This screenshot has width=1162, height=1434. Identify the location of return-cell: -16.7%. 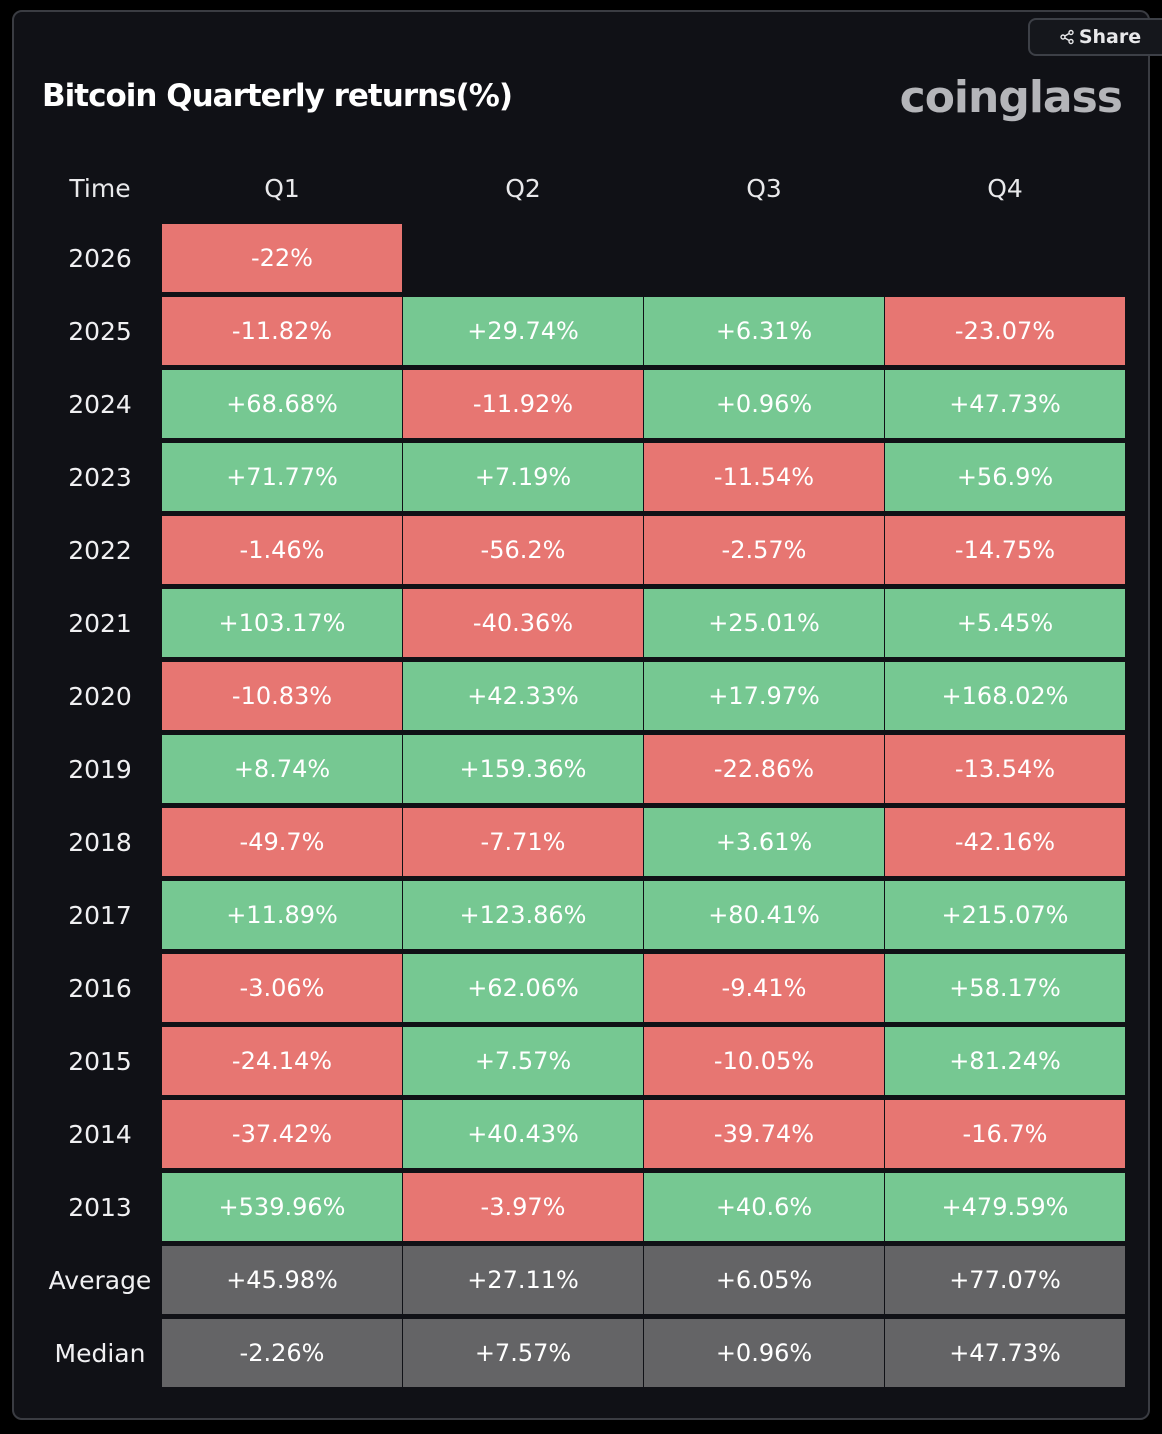
(1005, 1134).